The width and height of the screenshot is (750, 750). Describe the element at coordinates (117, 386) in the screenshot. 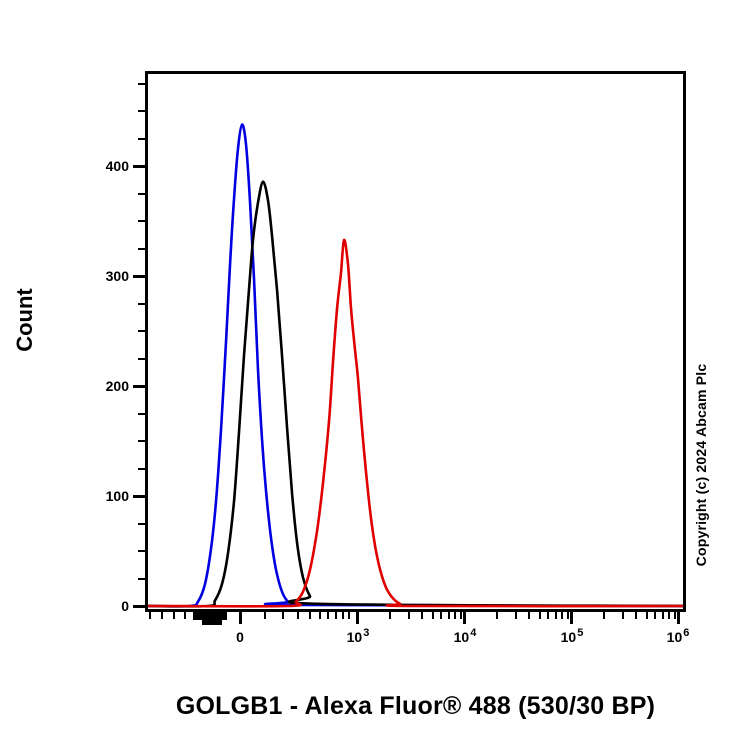

I see `y-tick-label: 200` at that location.